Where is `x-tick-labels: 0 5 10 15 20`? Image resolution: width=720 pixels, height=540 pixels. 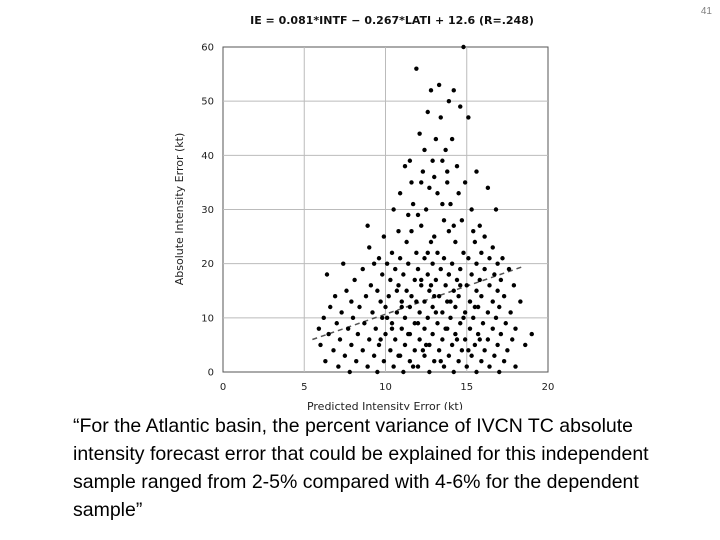
x-tick-labels: 0 5 10 15 20 is located at coordinates (387, 387).